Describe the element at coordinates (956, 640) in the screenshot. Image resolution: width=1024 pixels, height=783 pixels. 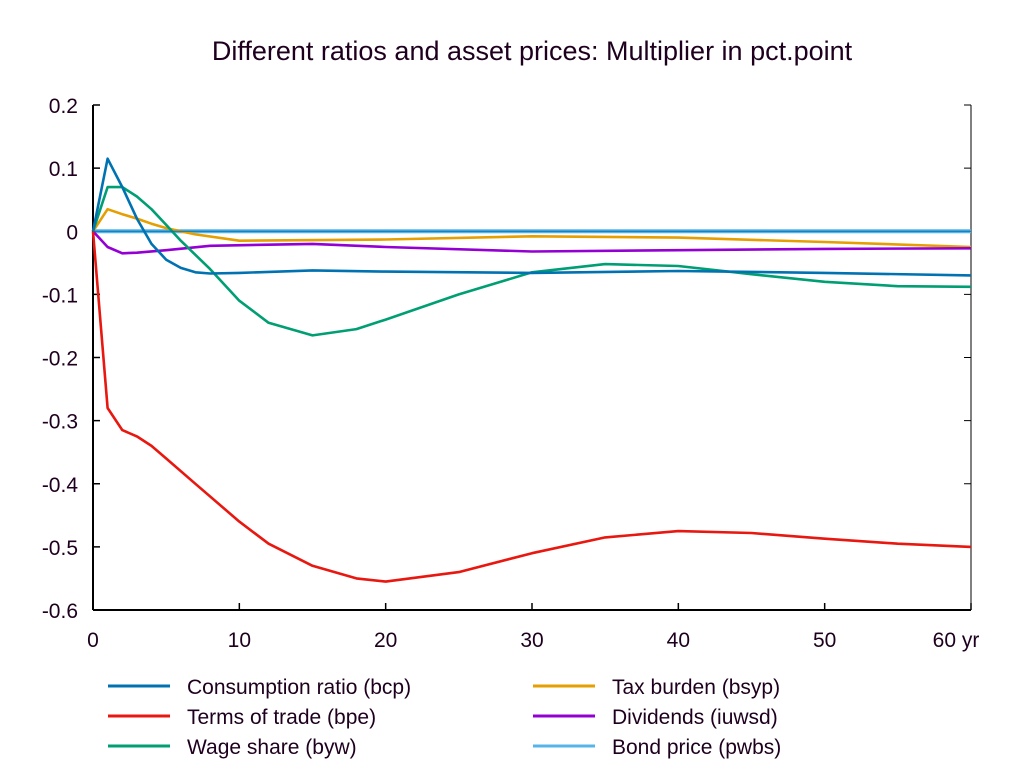
I see `x-tick-label: 60 yr` at that location.